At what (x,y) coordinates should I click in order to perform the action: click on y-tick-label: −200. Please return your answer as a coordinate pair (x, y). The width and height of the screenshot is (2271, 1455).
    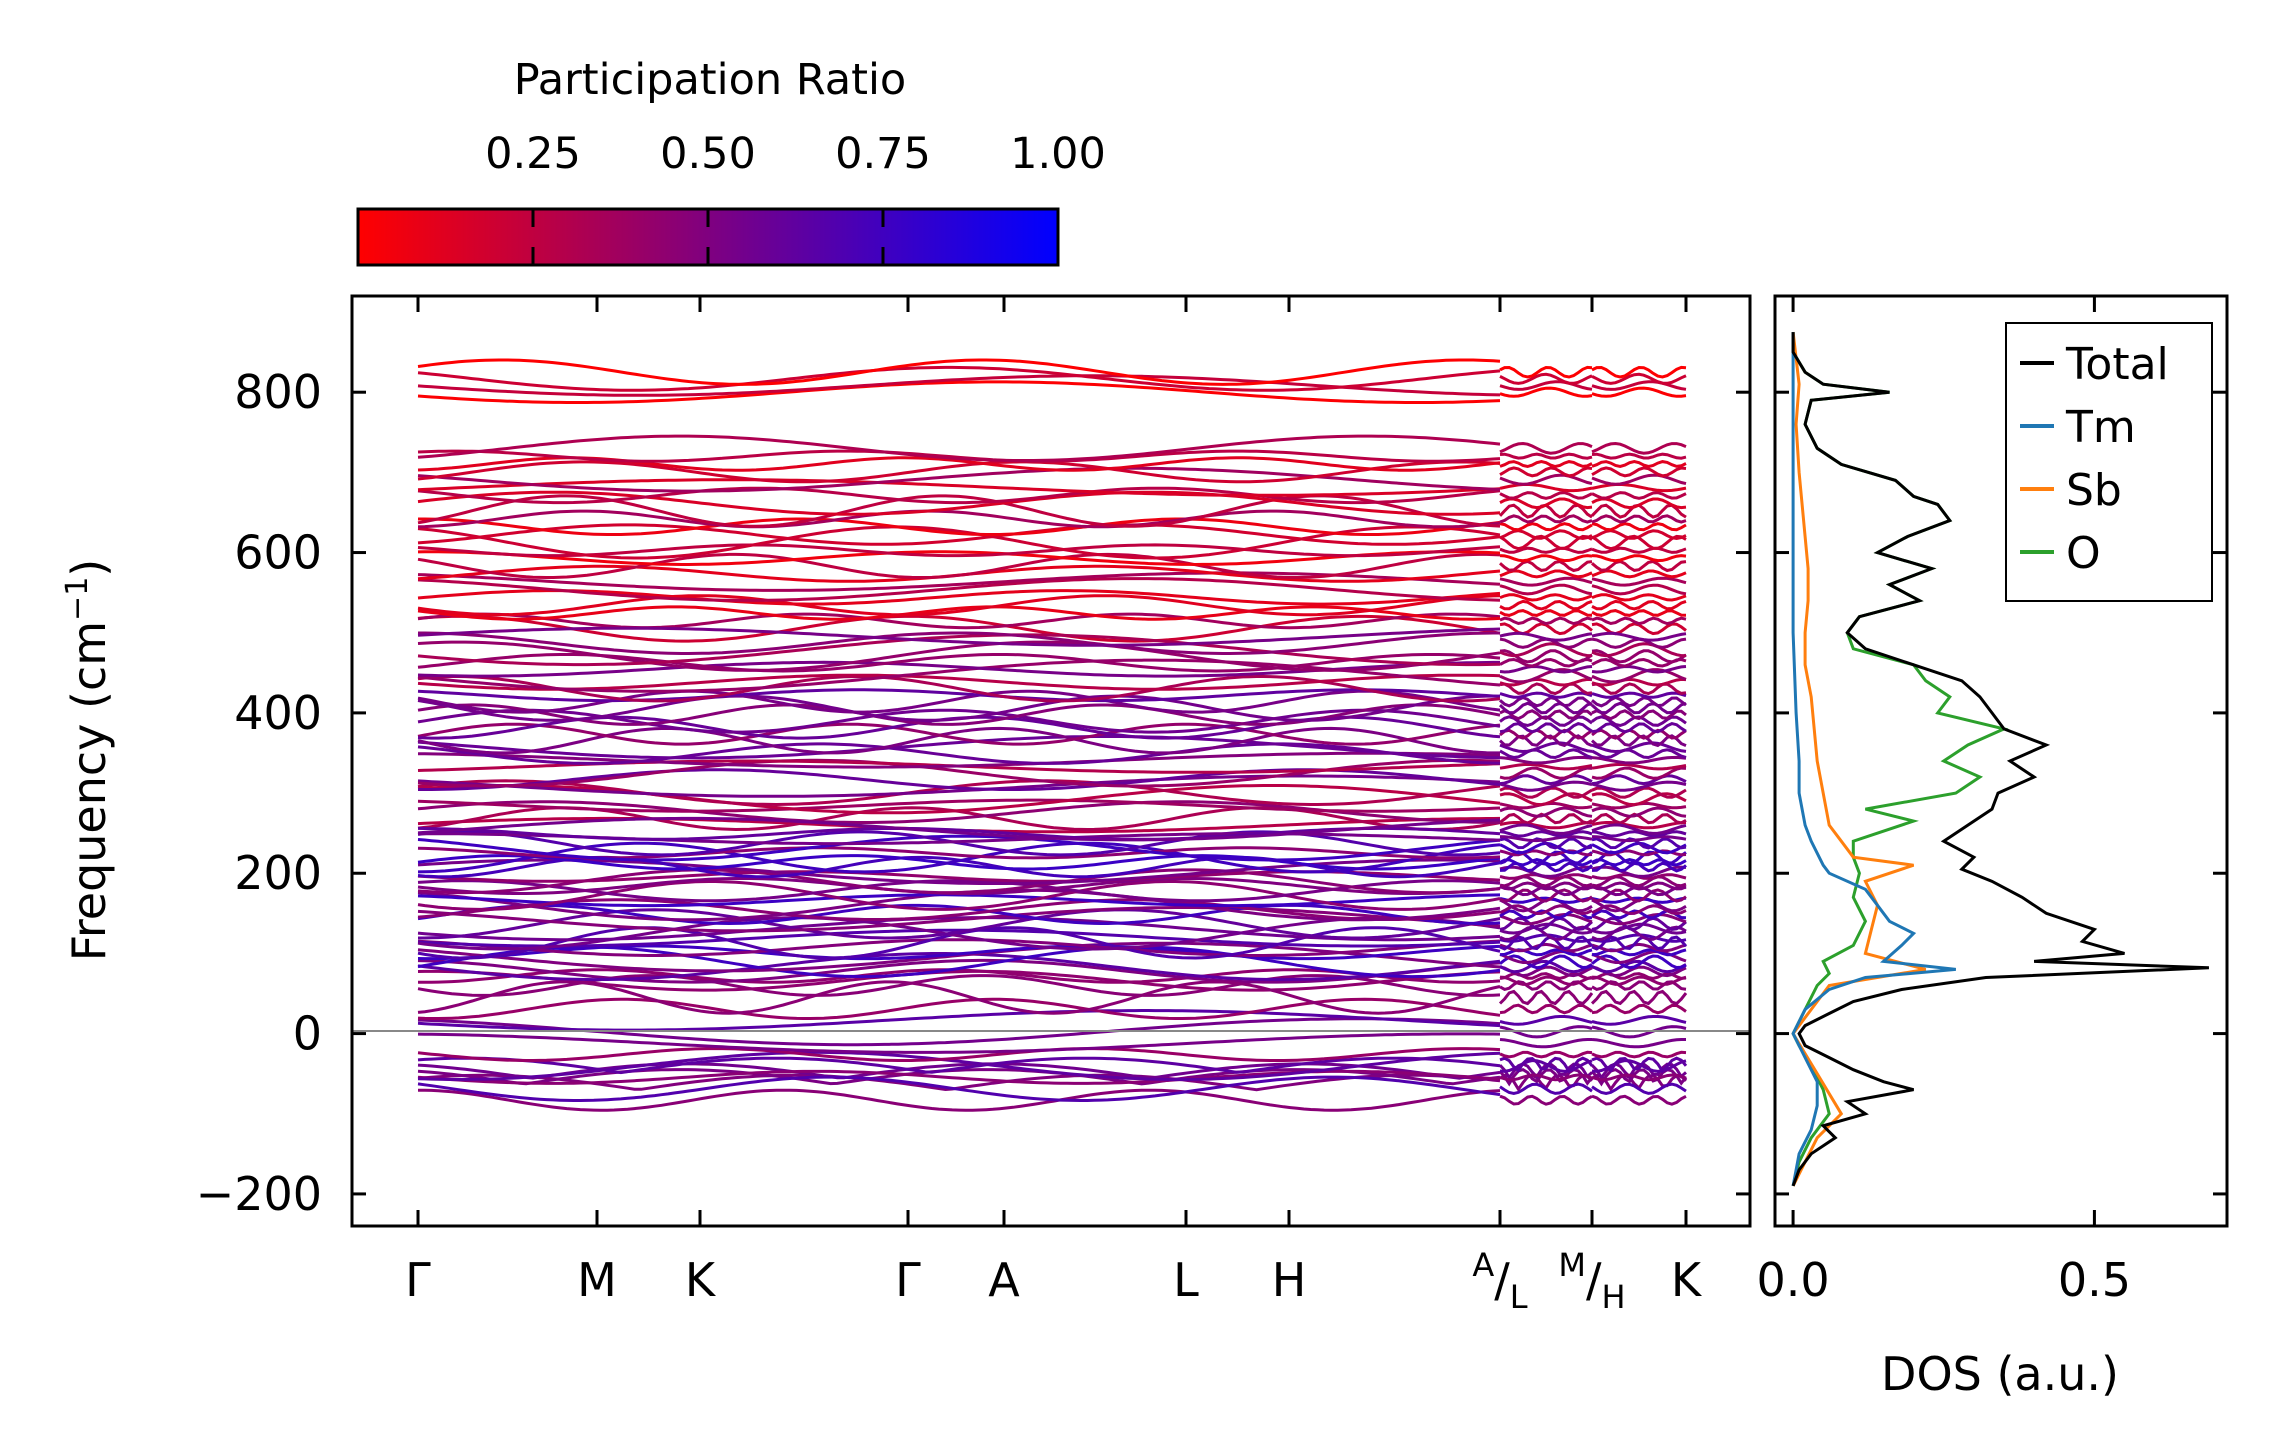
    Looking at the image, I should click on (259, 1194).